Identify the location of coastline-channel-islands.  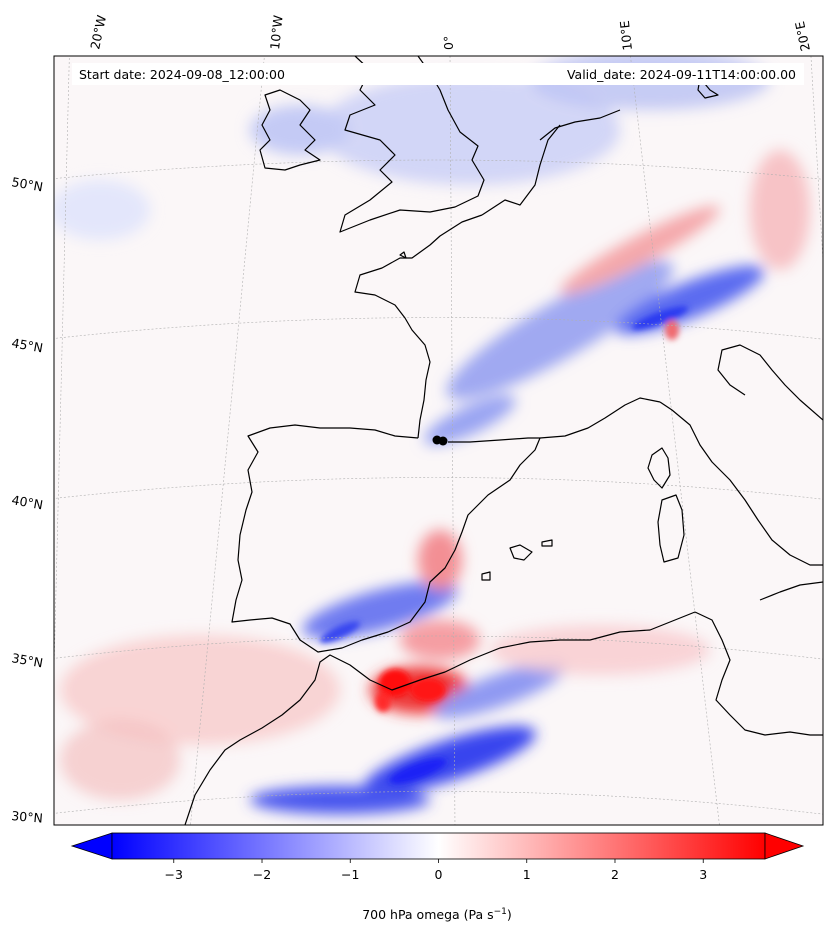
(403, 255).